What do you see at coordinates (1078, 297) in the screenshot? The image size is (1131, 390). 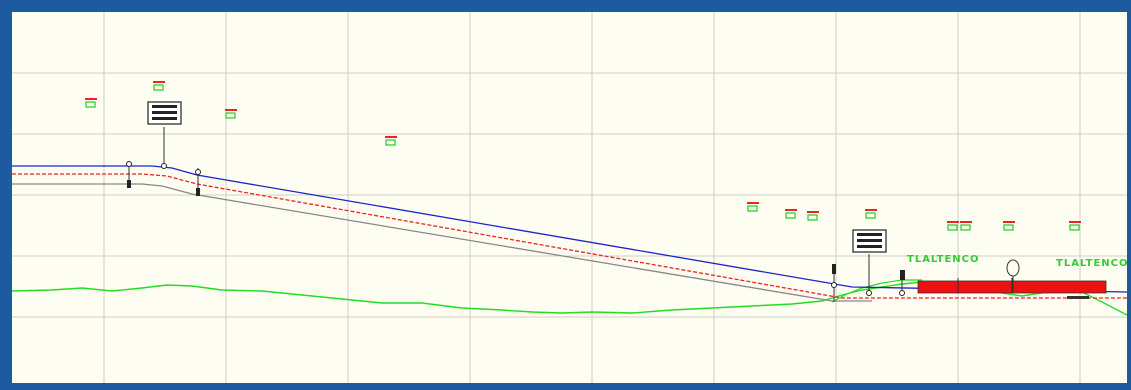 I see `station-block-base` at bounding box center [1078, 297].